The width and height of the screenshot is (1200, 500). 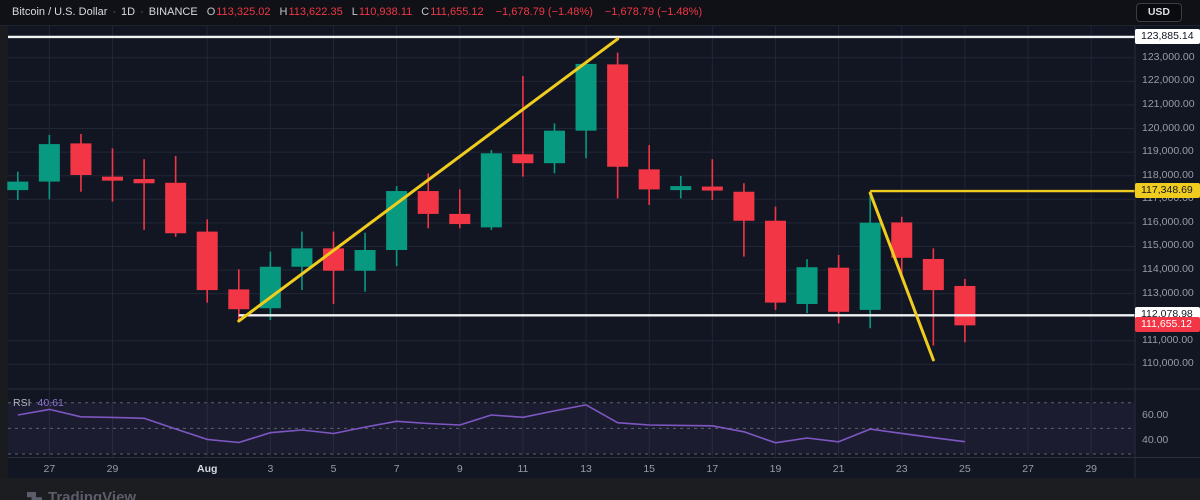 I want to click on time-tick-label: 17, so click(x=712, y=469).